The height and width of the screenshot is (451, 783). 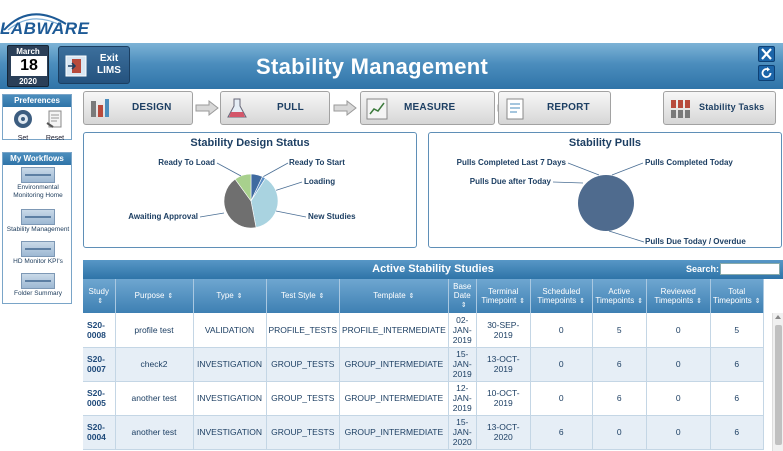 What do you see at coordinates (154, 296) in the screenshot?
I see `column-header: Purpose ⇕` at bounding box center [154, 296].